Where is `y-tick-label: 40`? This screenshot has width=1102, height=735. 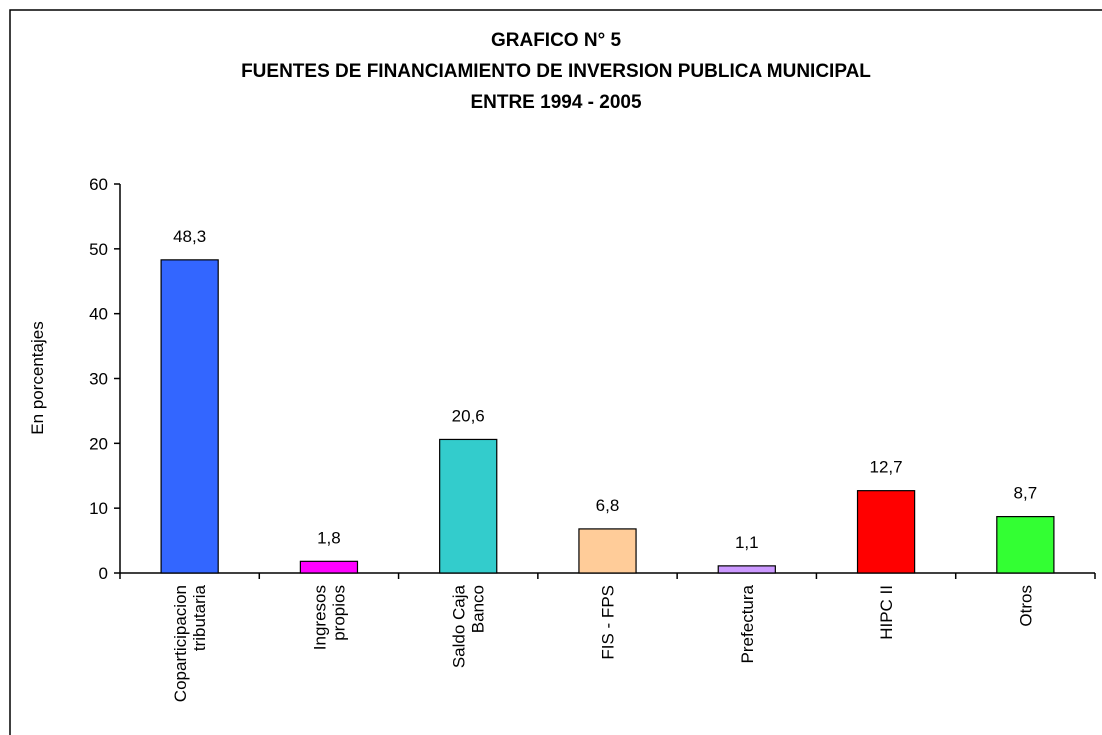
y-tick-label: 40 is located at coordinates (98, 314).